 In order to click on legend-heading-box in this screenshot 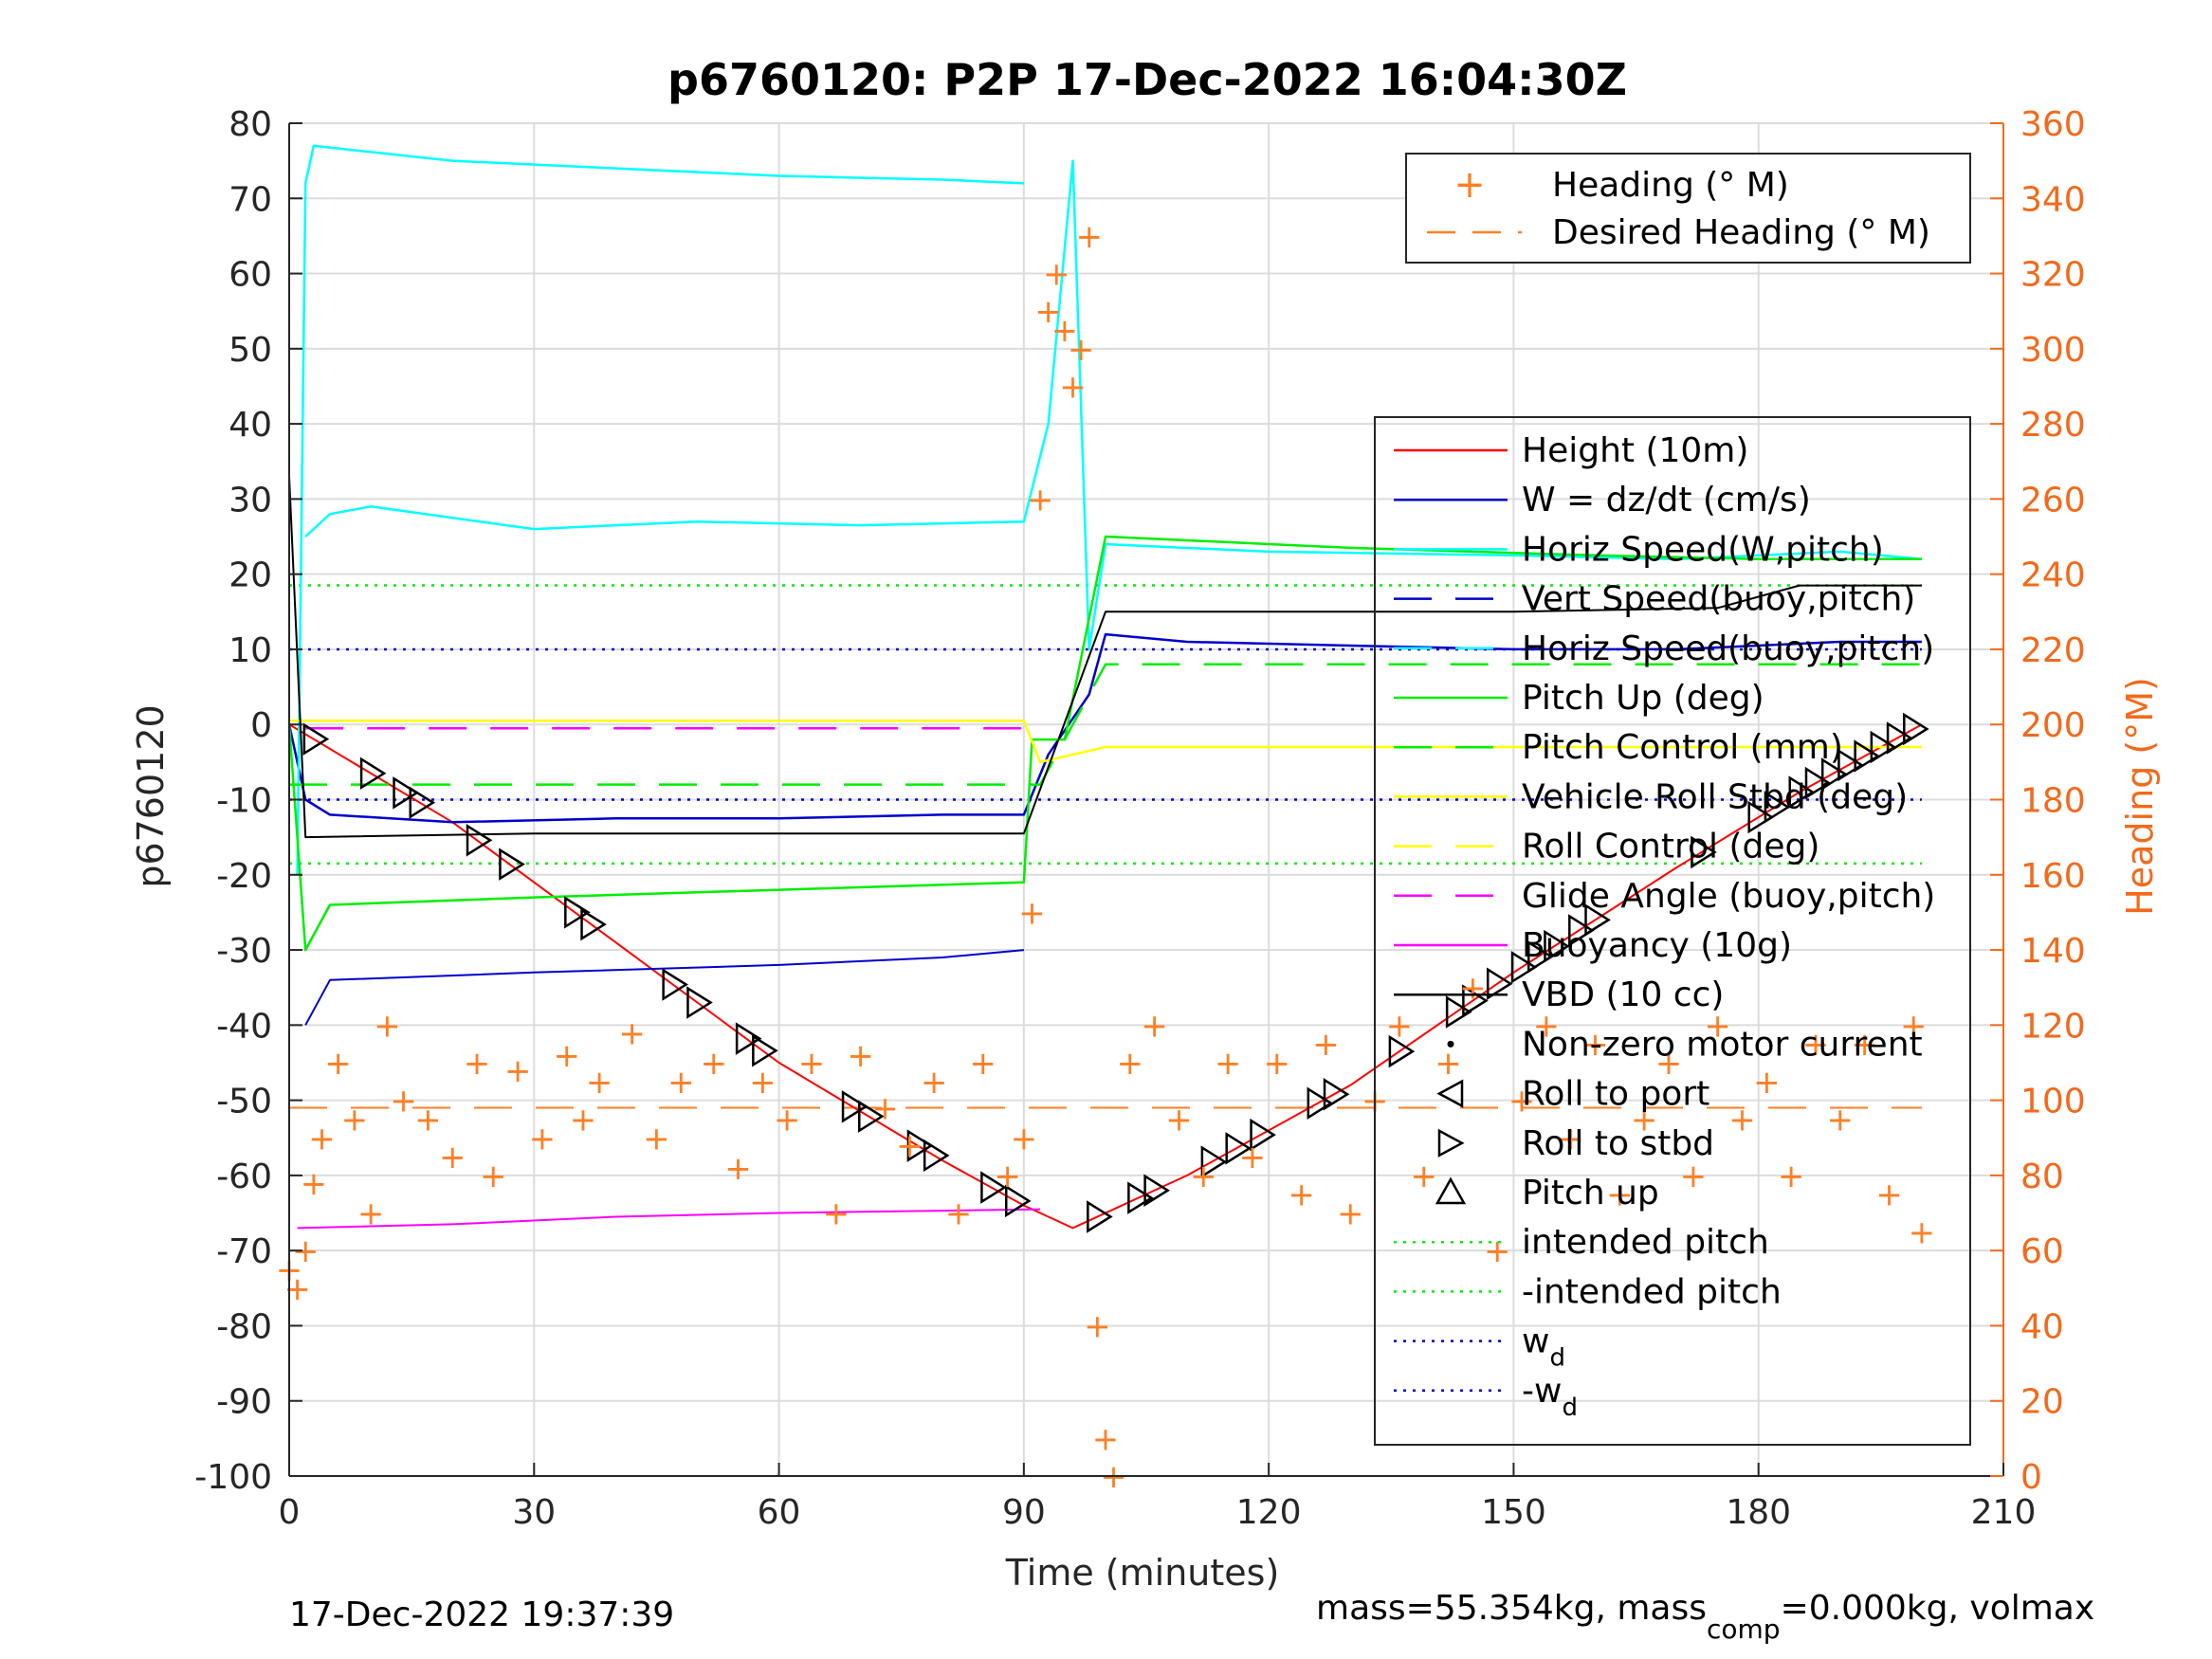, I will do `click(1688, 208)`.